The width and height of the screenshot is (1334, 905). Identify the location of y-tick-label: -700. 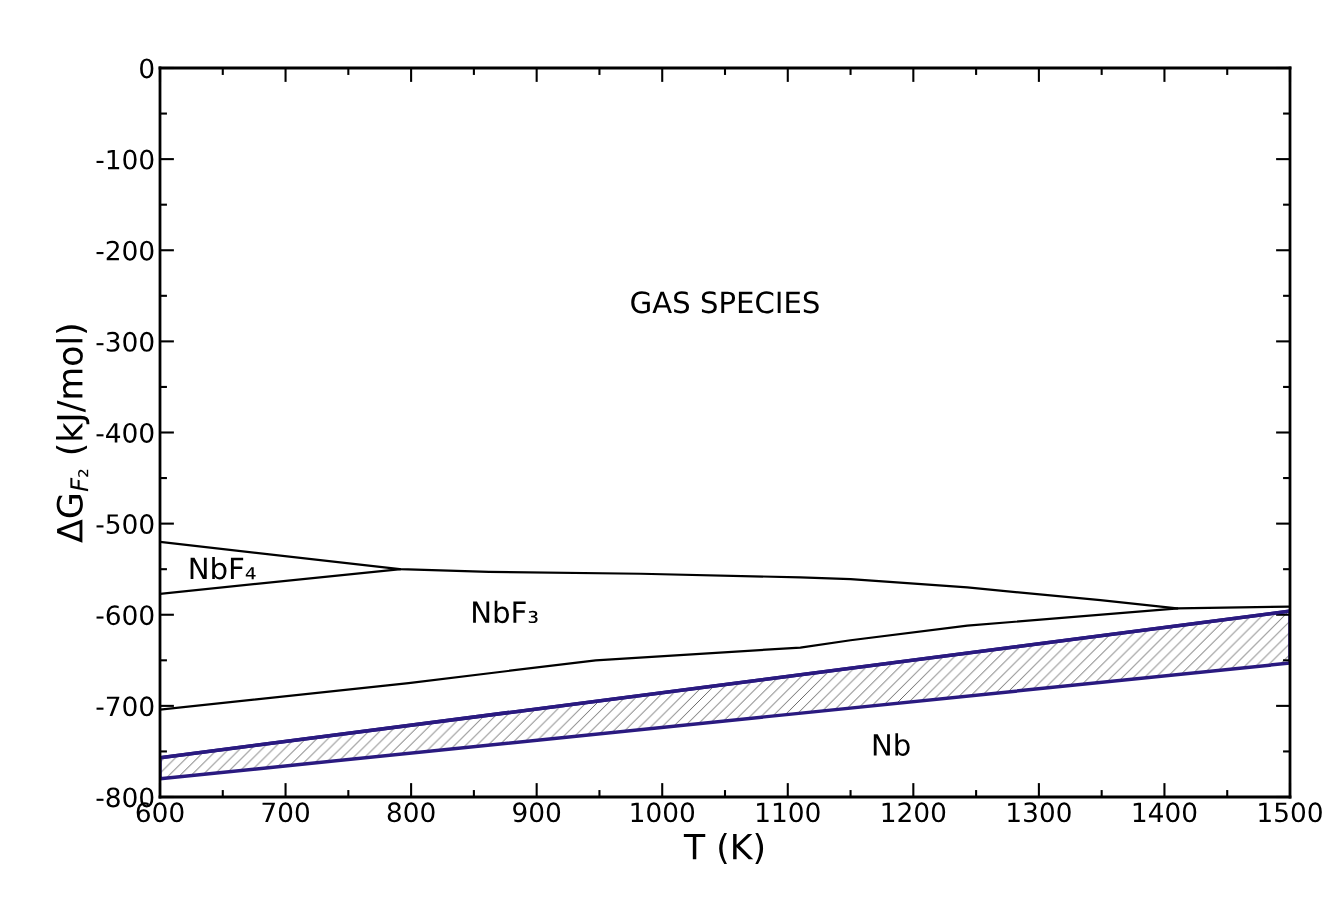
(125, 706).